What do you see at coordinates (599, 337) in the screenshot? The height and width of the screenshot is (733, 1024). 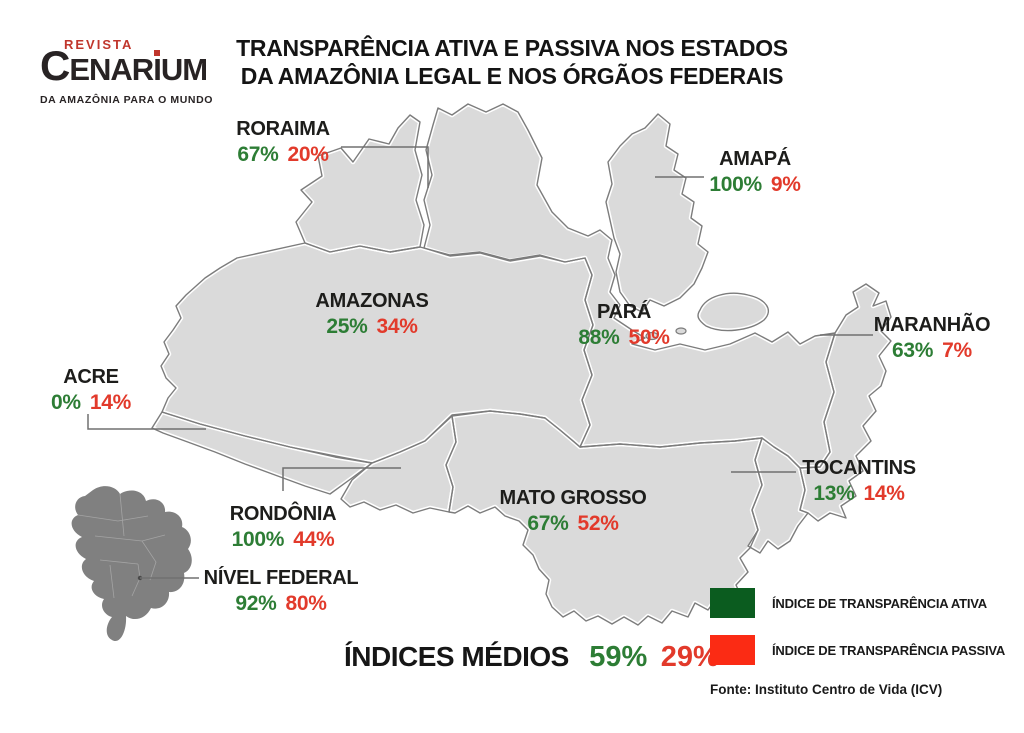 I see `active-value: 88%` at bounding box center [599, 337].